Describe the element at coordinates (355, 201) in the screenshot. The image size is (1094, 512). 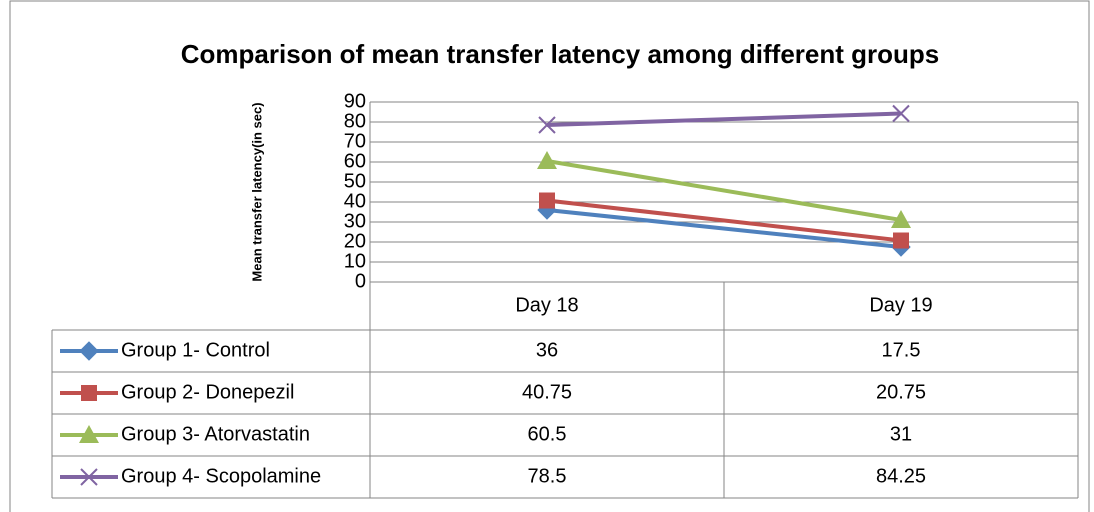
I see `y-tick-label: 40` at that location.